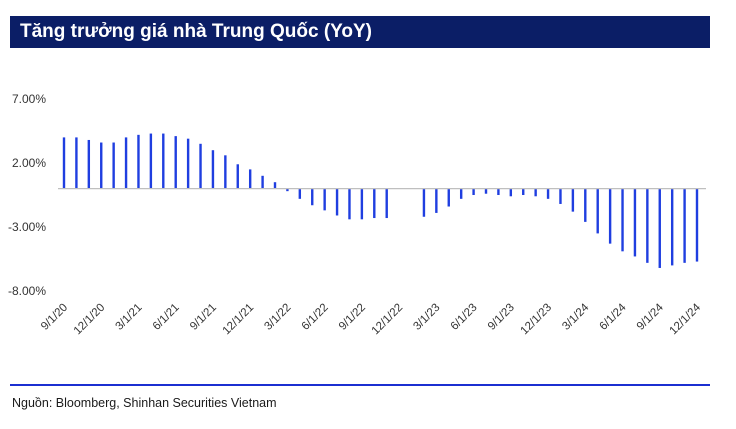  Describe the element at coordinates (200, 166) in the screenshot. I see `bar-8/1/21` at that location.